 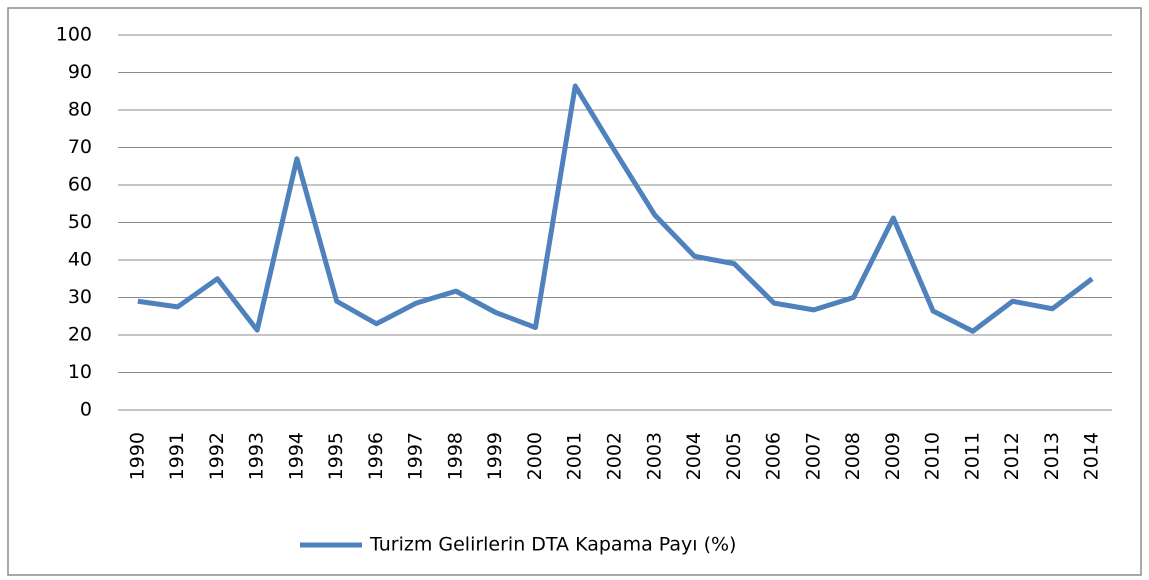 What do you see at coordinates (80, 335) in the screenshot?
I see `y-tick-label: 20` at bounding box center [80, 335].